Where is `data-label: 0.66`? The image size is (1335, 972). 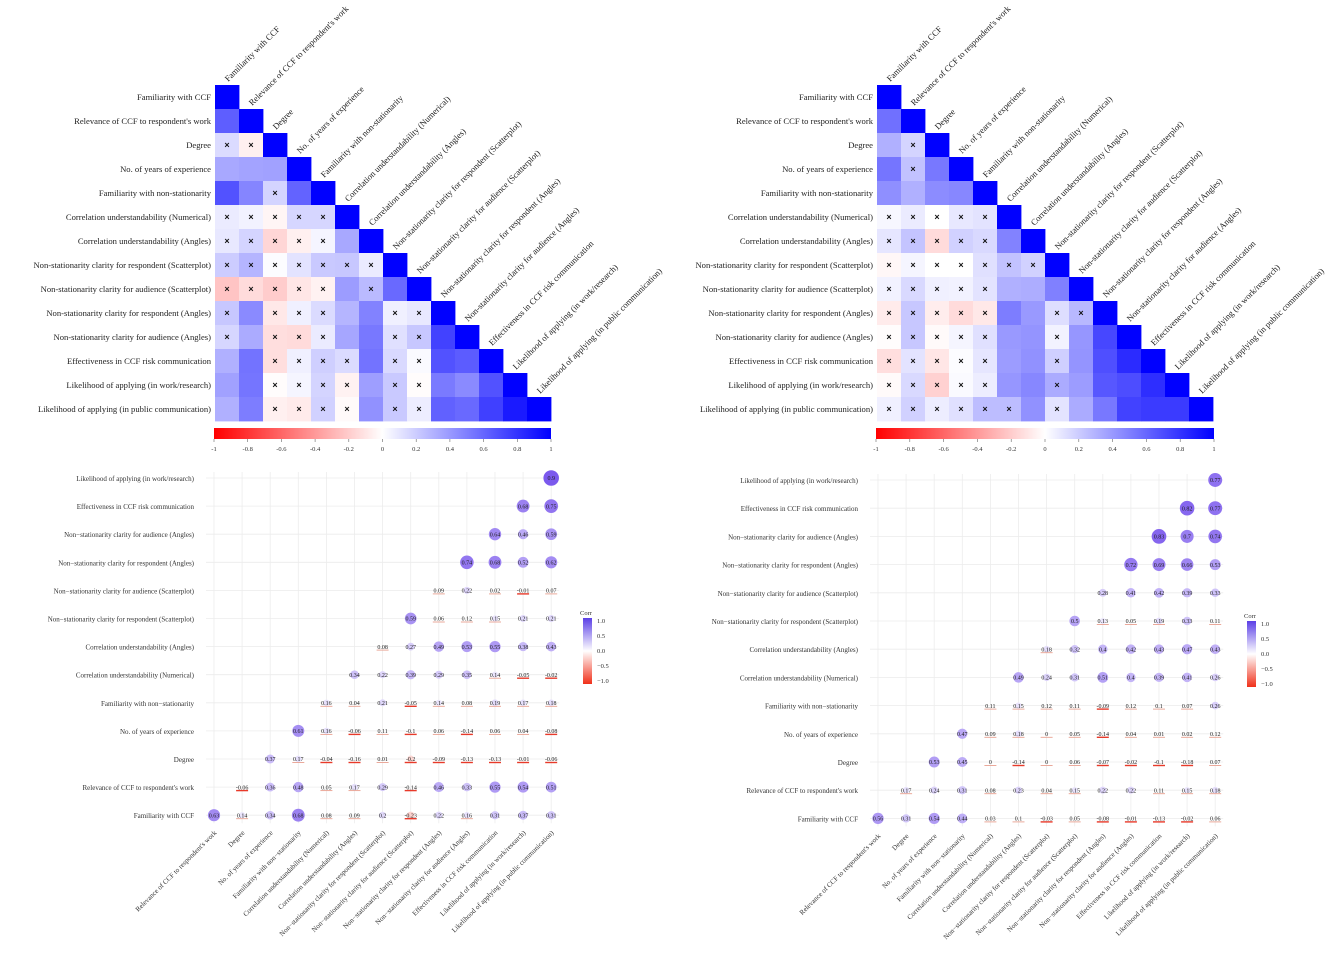 data-label: 0.66 is located at coordinates (1187, 566).